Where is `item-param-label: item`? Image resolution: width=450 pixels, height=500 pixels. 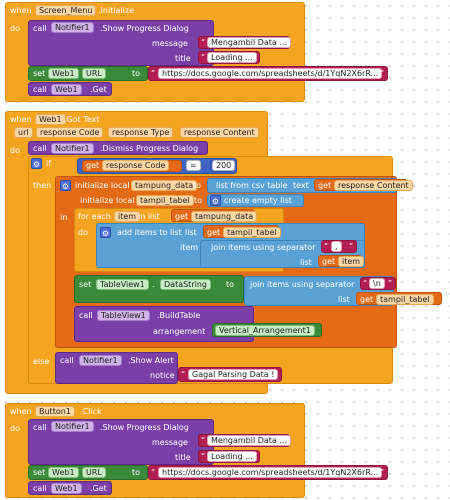
item-param-label: item is located at coordinates (189, 247).